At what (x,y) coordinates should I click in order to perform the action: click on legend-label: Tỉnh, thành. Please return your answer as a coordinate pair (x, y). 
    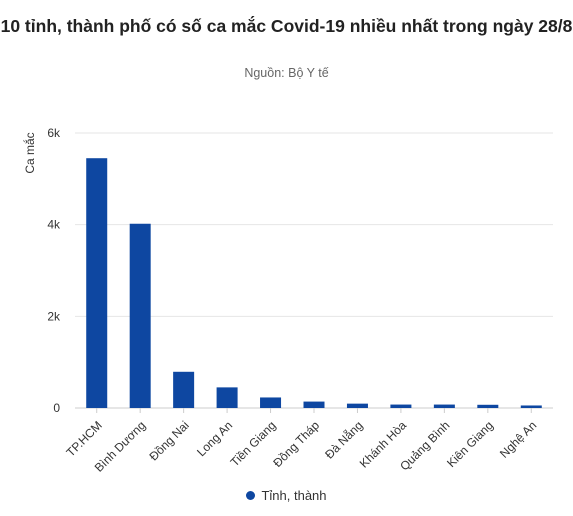
    Looking at the image, I should click on (294, 495).